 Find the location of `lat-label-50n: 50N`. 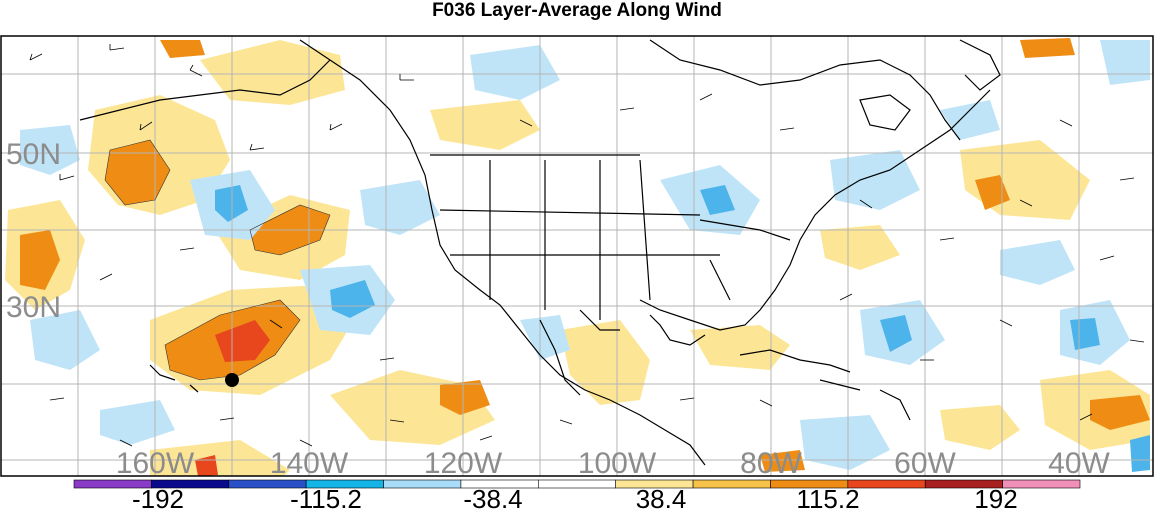

lat-label-50n: 50N is located at coordinates (33, 154).